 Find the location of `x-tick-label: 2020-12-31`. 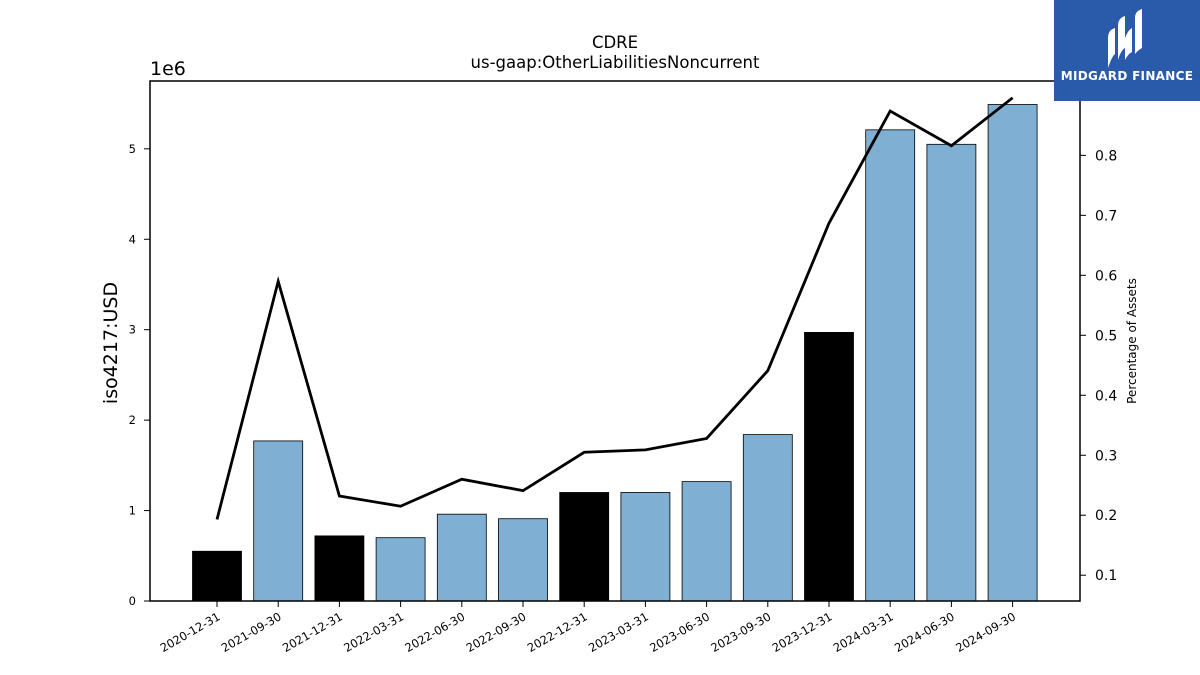

x-tick-label: 2020-12-31 is located at coordinates (190, 632).